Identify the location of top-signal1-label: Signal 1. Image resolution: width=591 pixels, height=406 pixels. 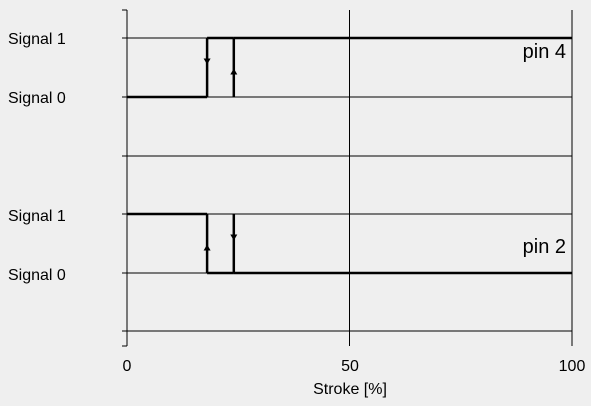
(37, 39).